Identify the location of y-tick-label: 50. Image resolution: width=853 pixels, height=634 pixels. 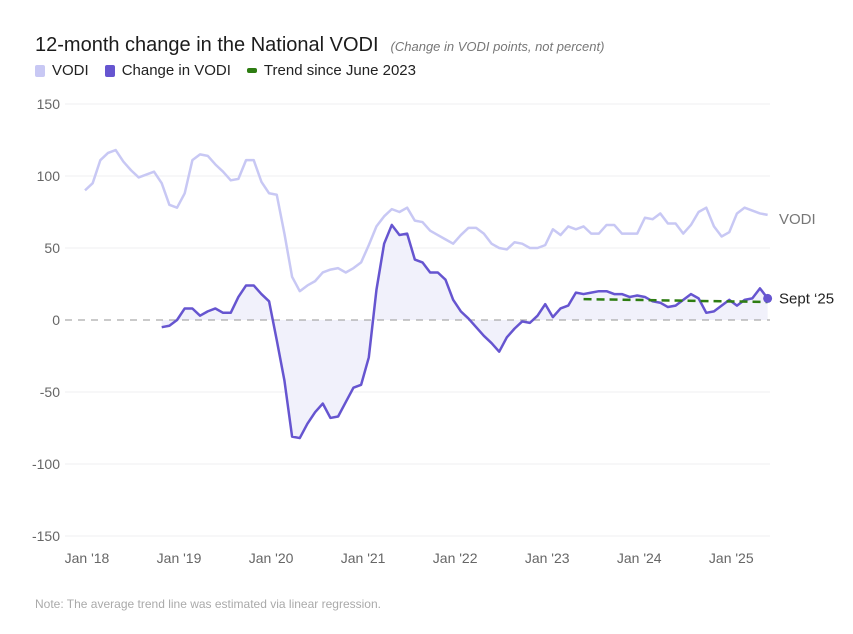
(52, 248).